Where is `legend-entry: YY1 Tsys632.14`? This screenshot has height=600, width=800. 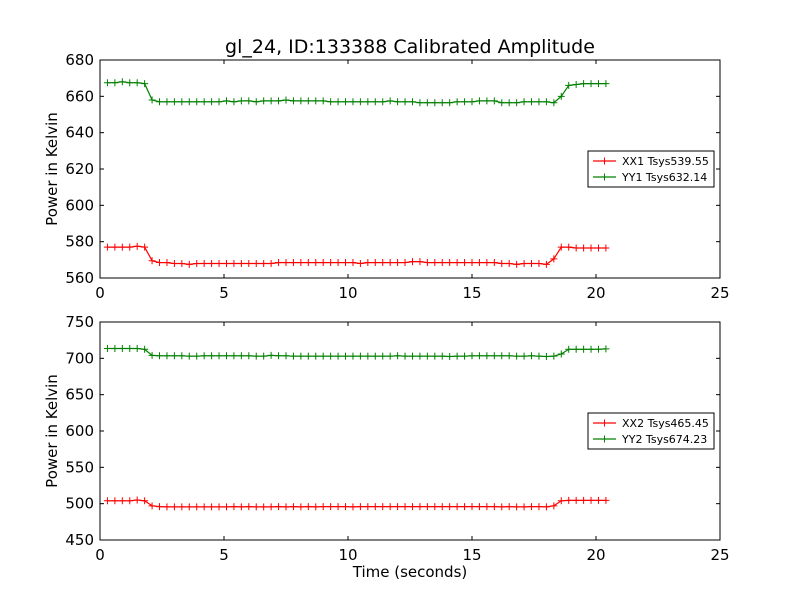 legend-entry: YY1 Tsys632.14 is located at coordinates (664, 177).